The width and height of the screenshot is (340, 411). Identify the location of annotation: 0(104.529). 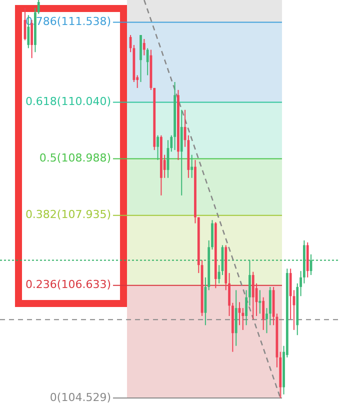
(80, 397).